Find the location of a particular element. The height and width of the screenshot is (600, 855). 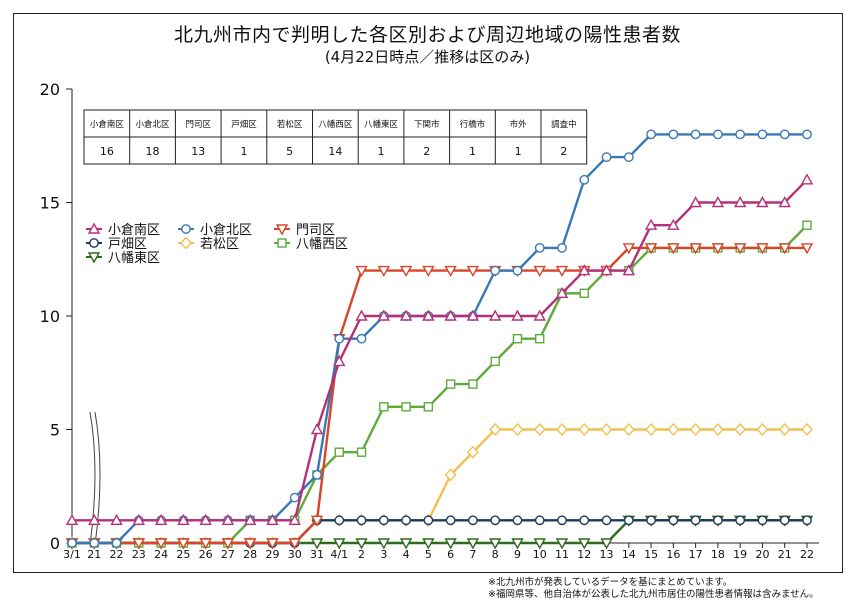

x-tick-label: 7 is located at coordinates (472, 554).